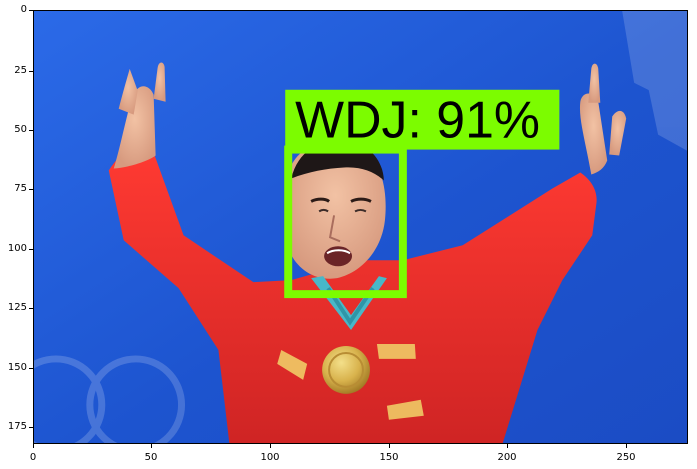 This screenshot has height=469, width=697. Describe the element at coordinates (33, 457) in the screenshot. I see `x-tick-label-0: 0` at that location.